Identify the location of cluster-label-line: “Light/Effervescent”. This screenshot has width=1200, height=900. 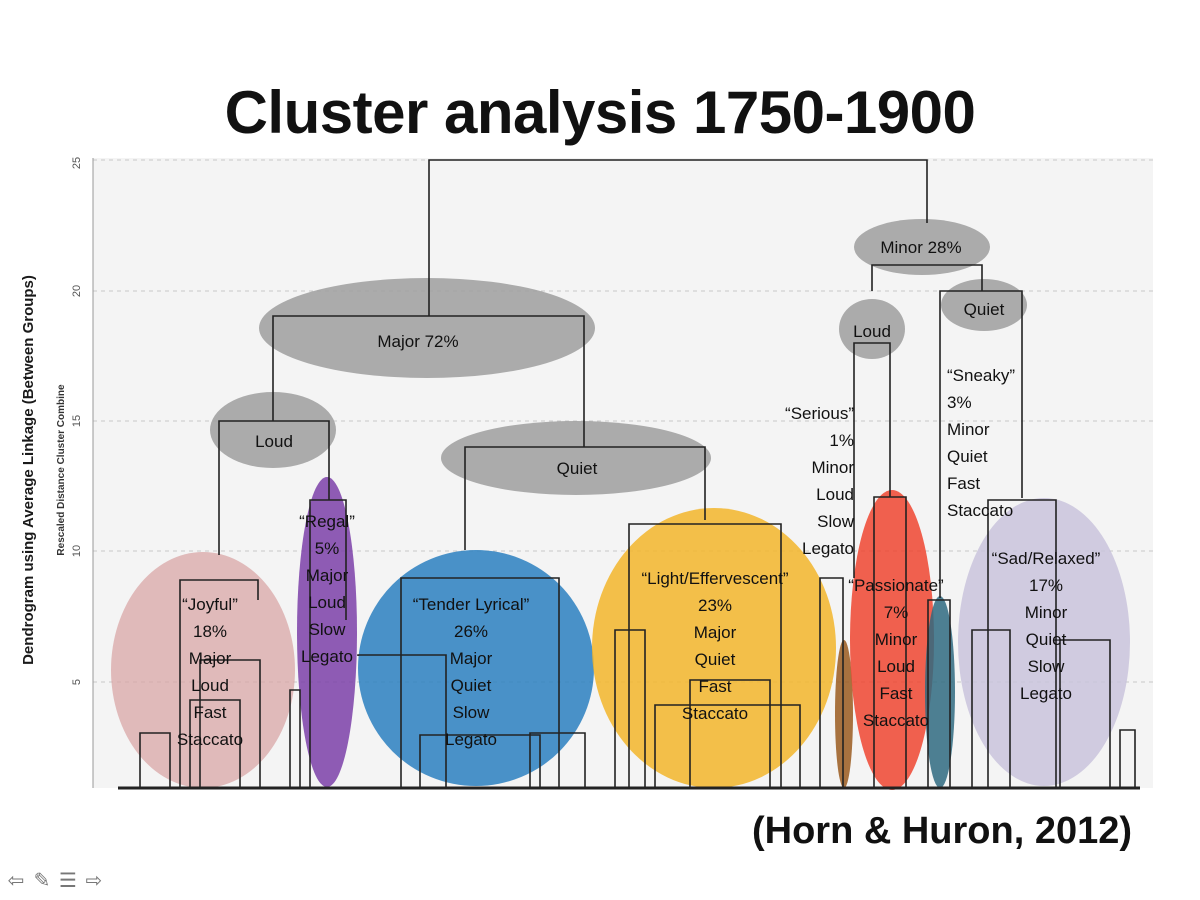
(714, 578).